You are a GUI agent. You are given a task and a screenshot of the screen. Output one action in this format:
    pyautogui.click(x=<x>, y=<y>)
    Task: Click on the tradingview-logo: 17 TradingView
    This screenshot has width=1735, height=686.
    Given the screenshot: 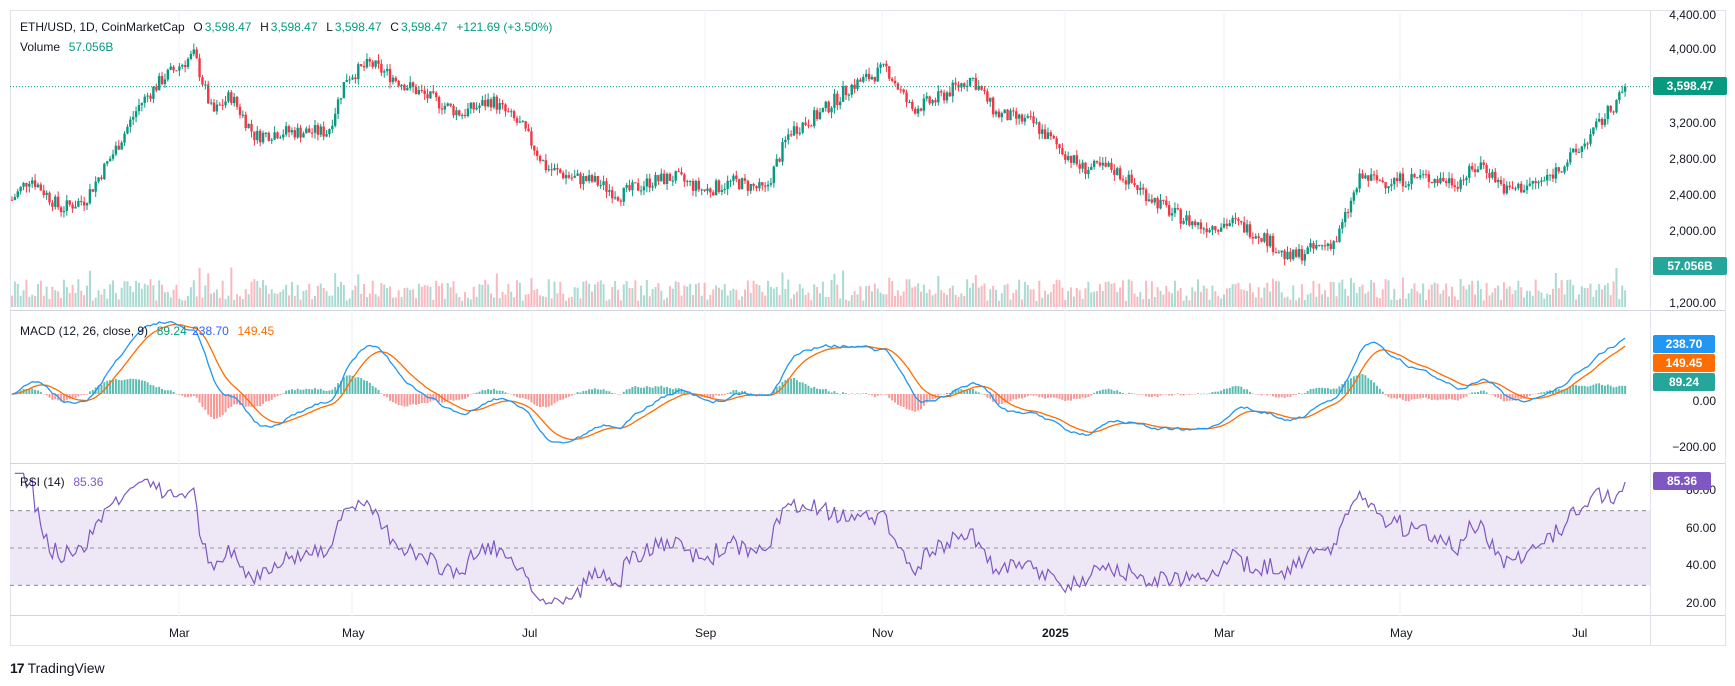 What is the action you would take?
    pyautogui.click(x=57, y=668)
    